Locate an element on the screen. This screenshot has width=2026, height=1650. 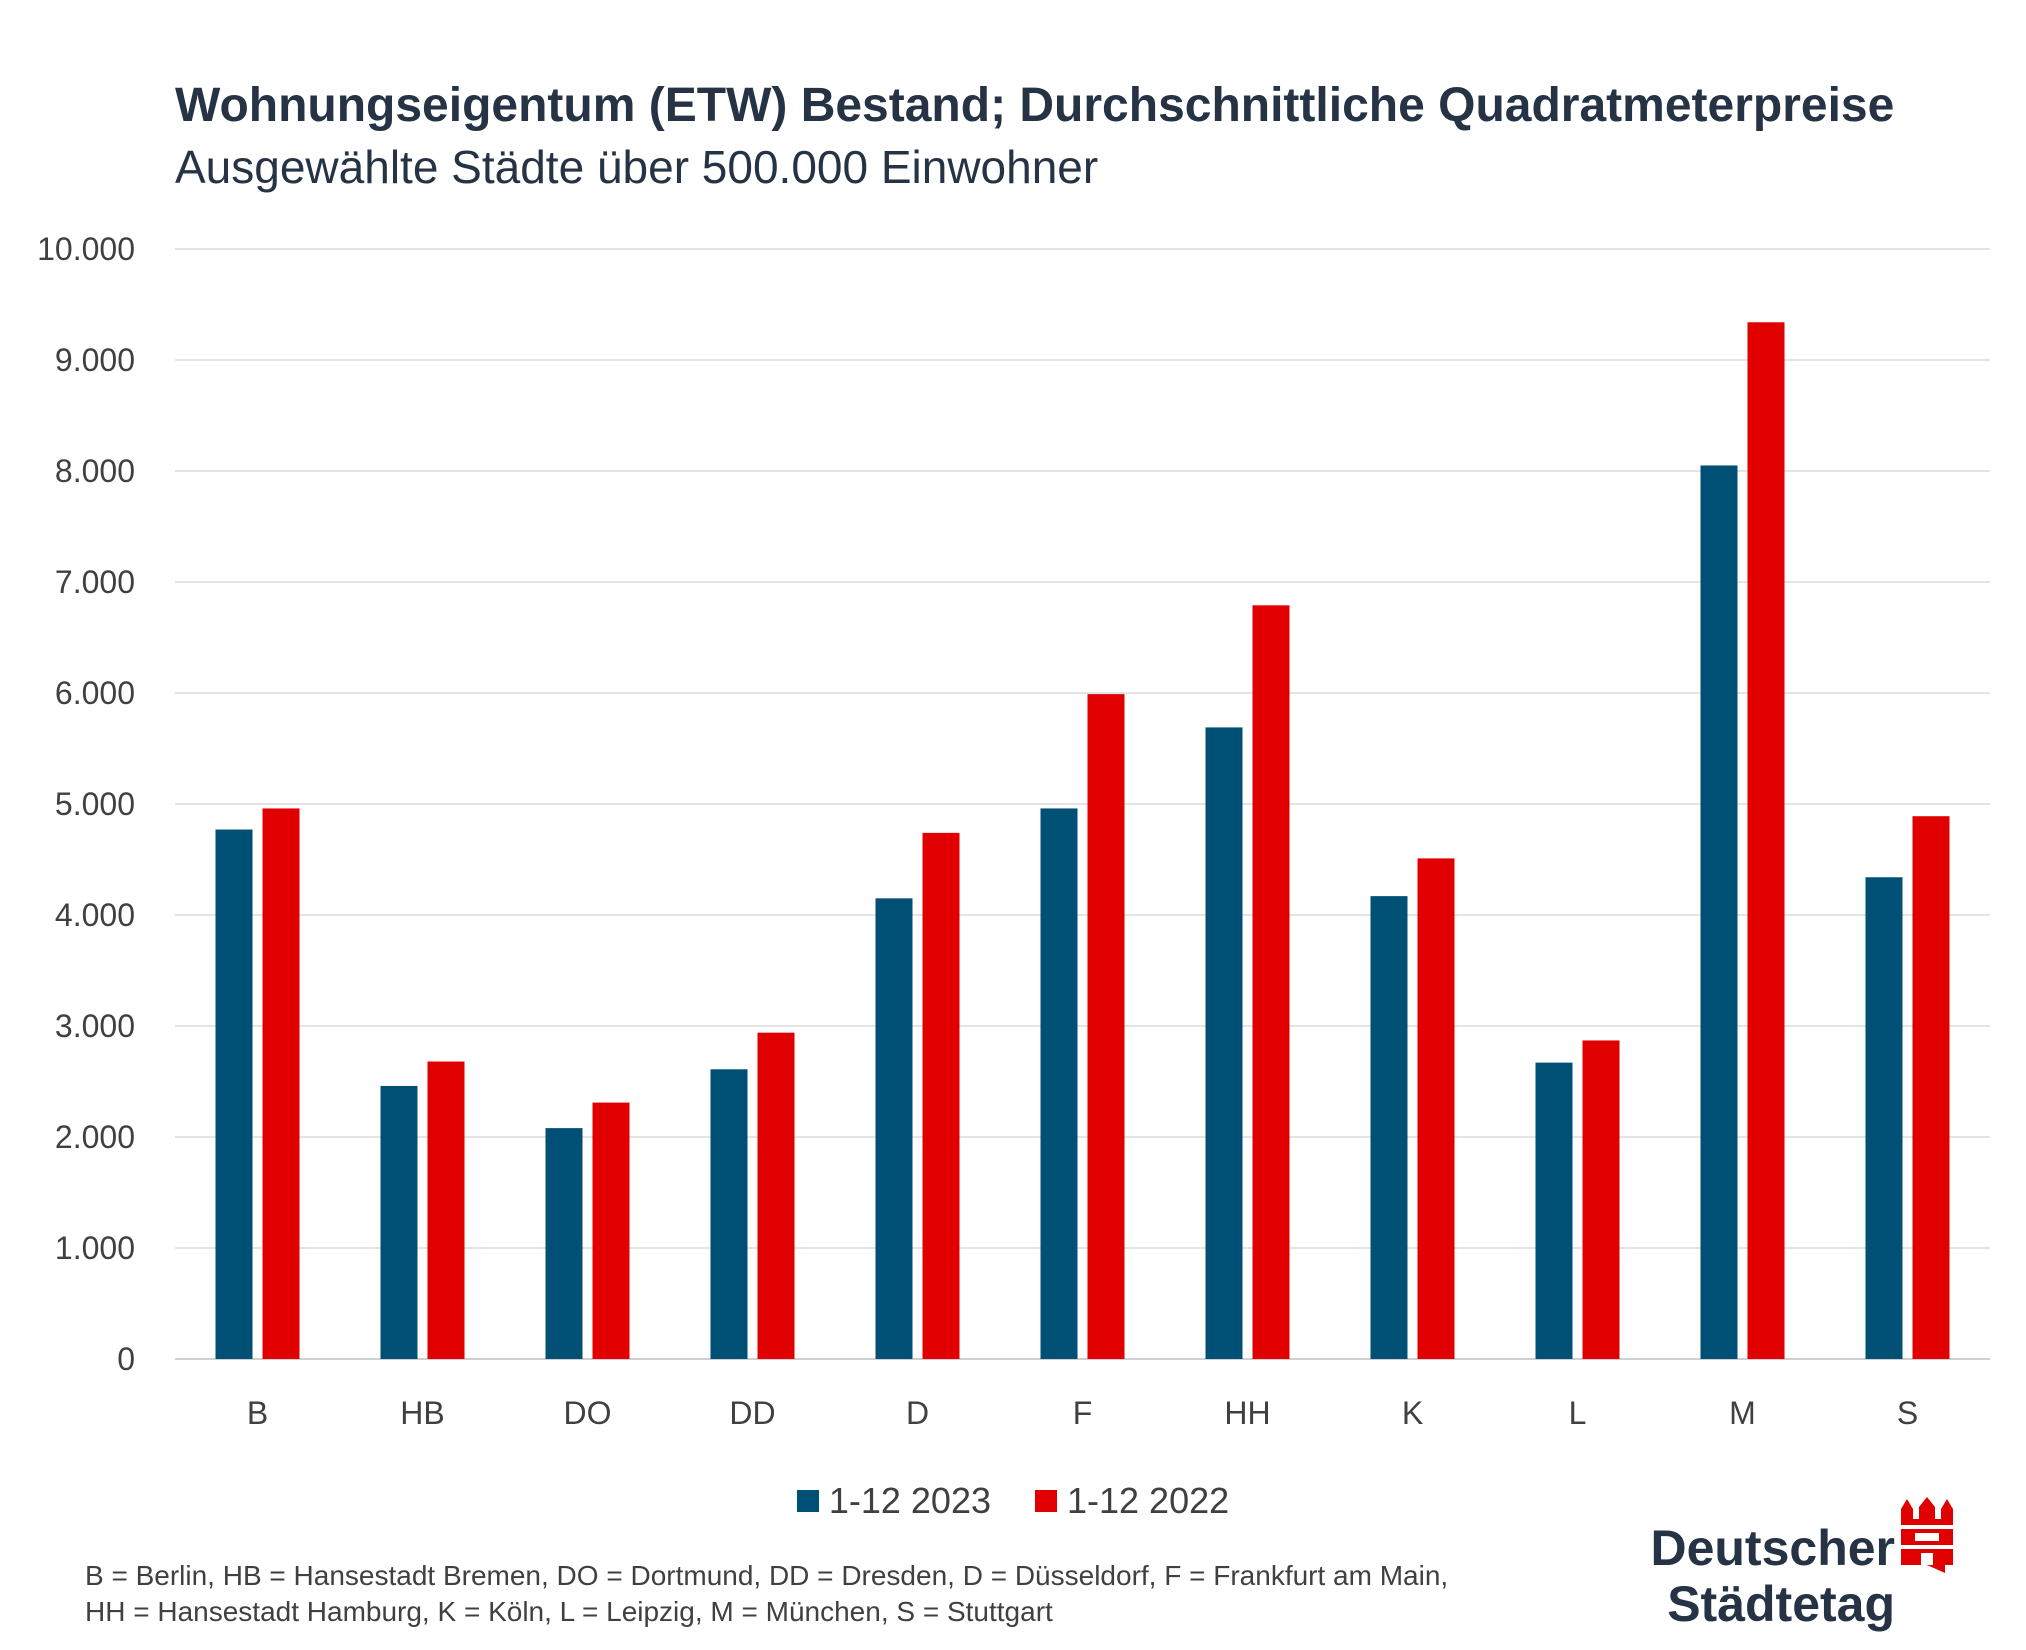
x-tick-label: D is located at coordinates (917, 1413).